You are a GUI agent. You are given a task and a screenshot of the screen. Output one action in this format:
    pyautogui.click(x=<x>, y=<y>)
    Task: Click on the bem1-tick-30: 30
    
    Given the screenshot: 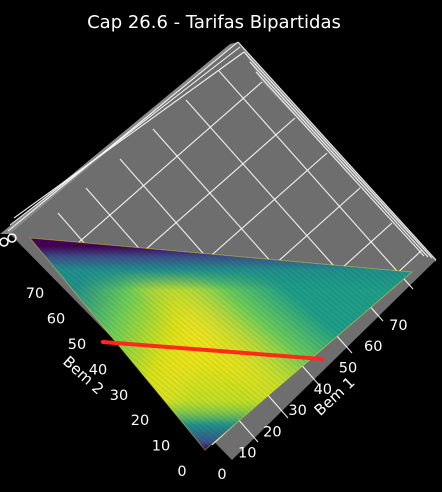 What is the action you would take?
    pyautogui.click(x=297, y=411)
    